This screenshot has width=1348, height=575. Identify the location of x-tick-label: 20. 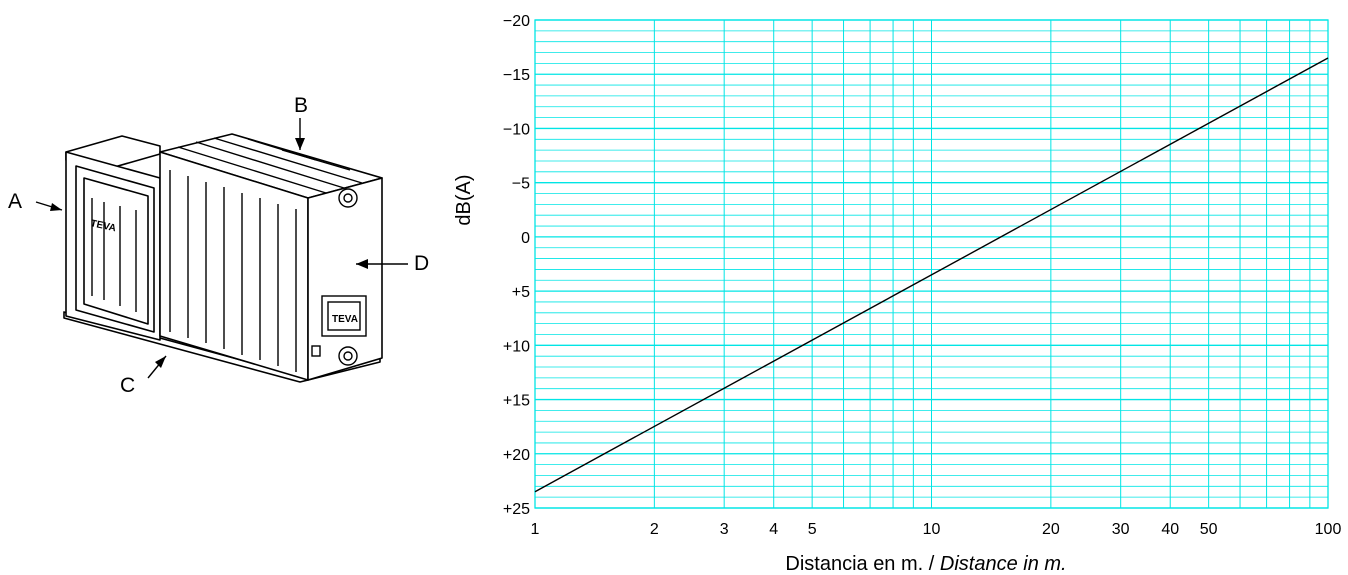
(1051, 529).